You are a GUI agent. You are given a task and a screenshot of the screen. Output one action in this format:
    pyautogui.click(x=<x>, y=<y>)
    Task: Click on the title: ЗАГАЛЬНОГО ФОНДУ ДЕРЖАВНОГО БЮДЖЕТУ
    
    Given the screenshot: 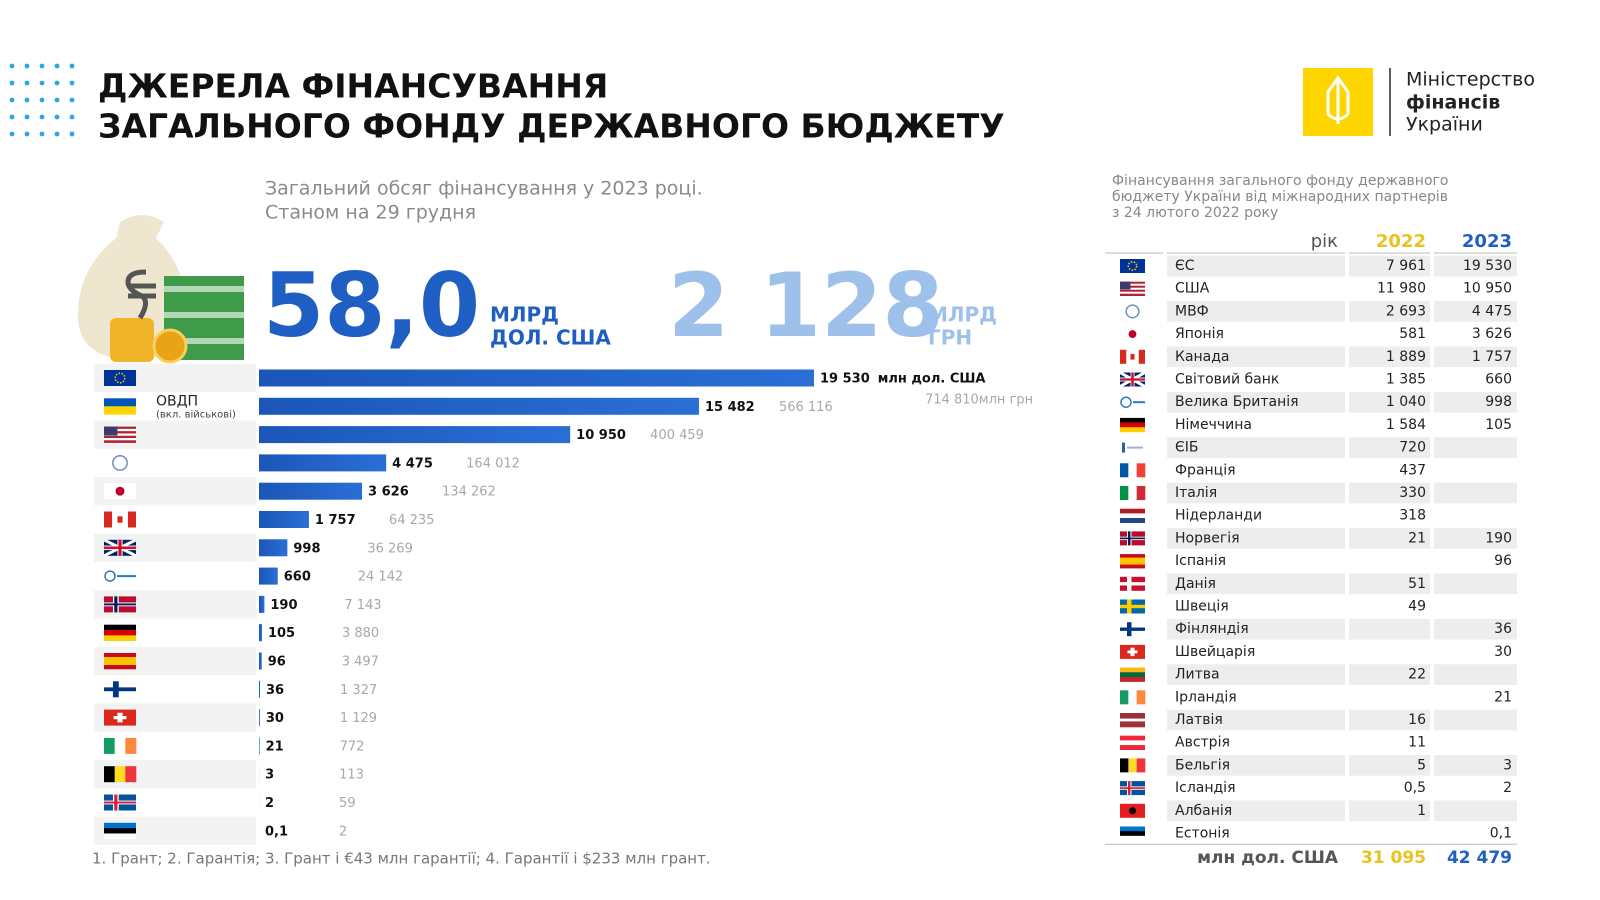 What is the action you would take?
    pyautogui.click(x=551, y=126)
    